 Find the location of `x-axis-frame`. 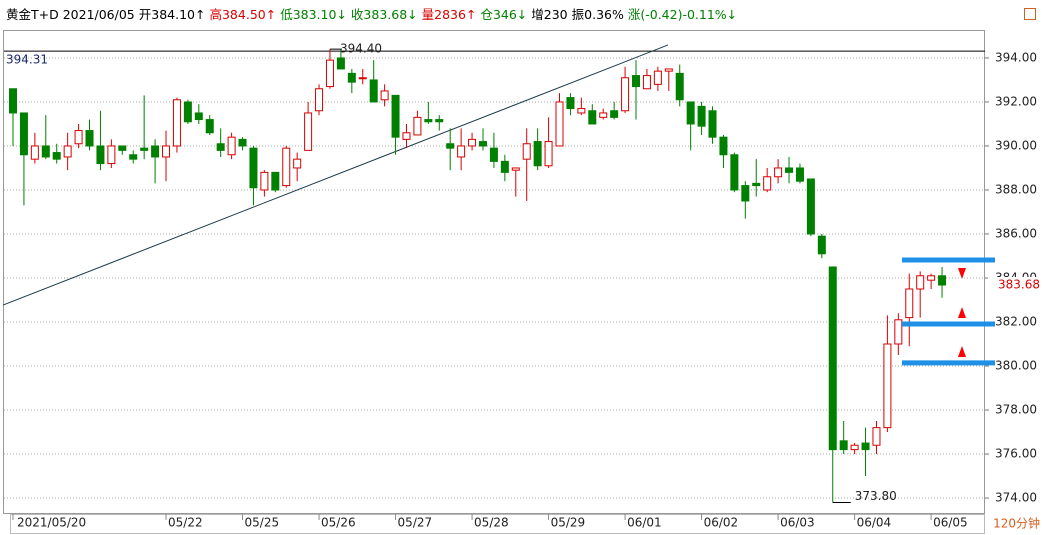

x-axis-frame is located at coordinates (497, 524).